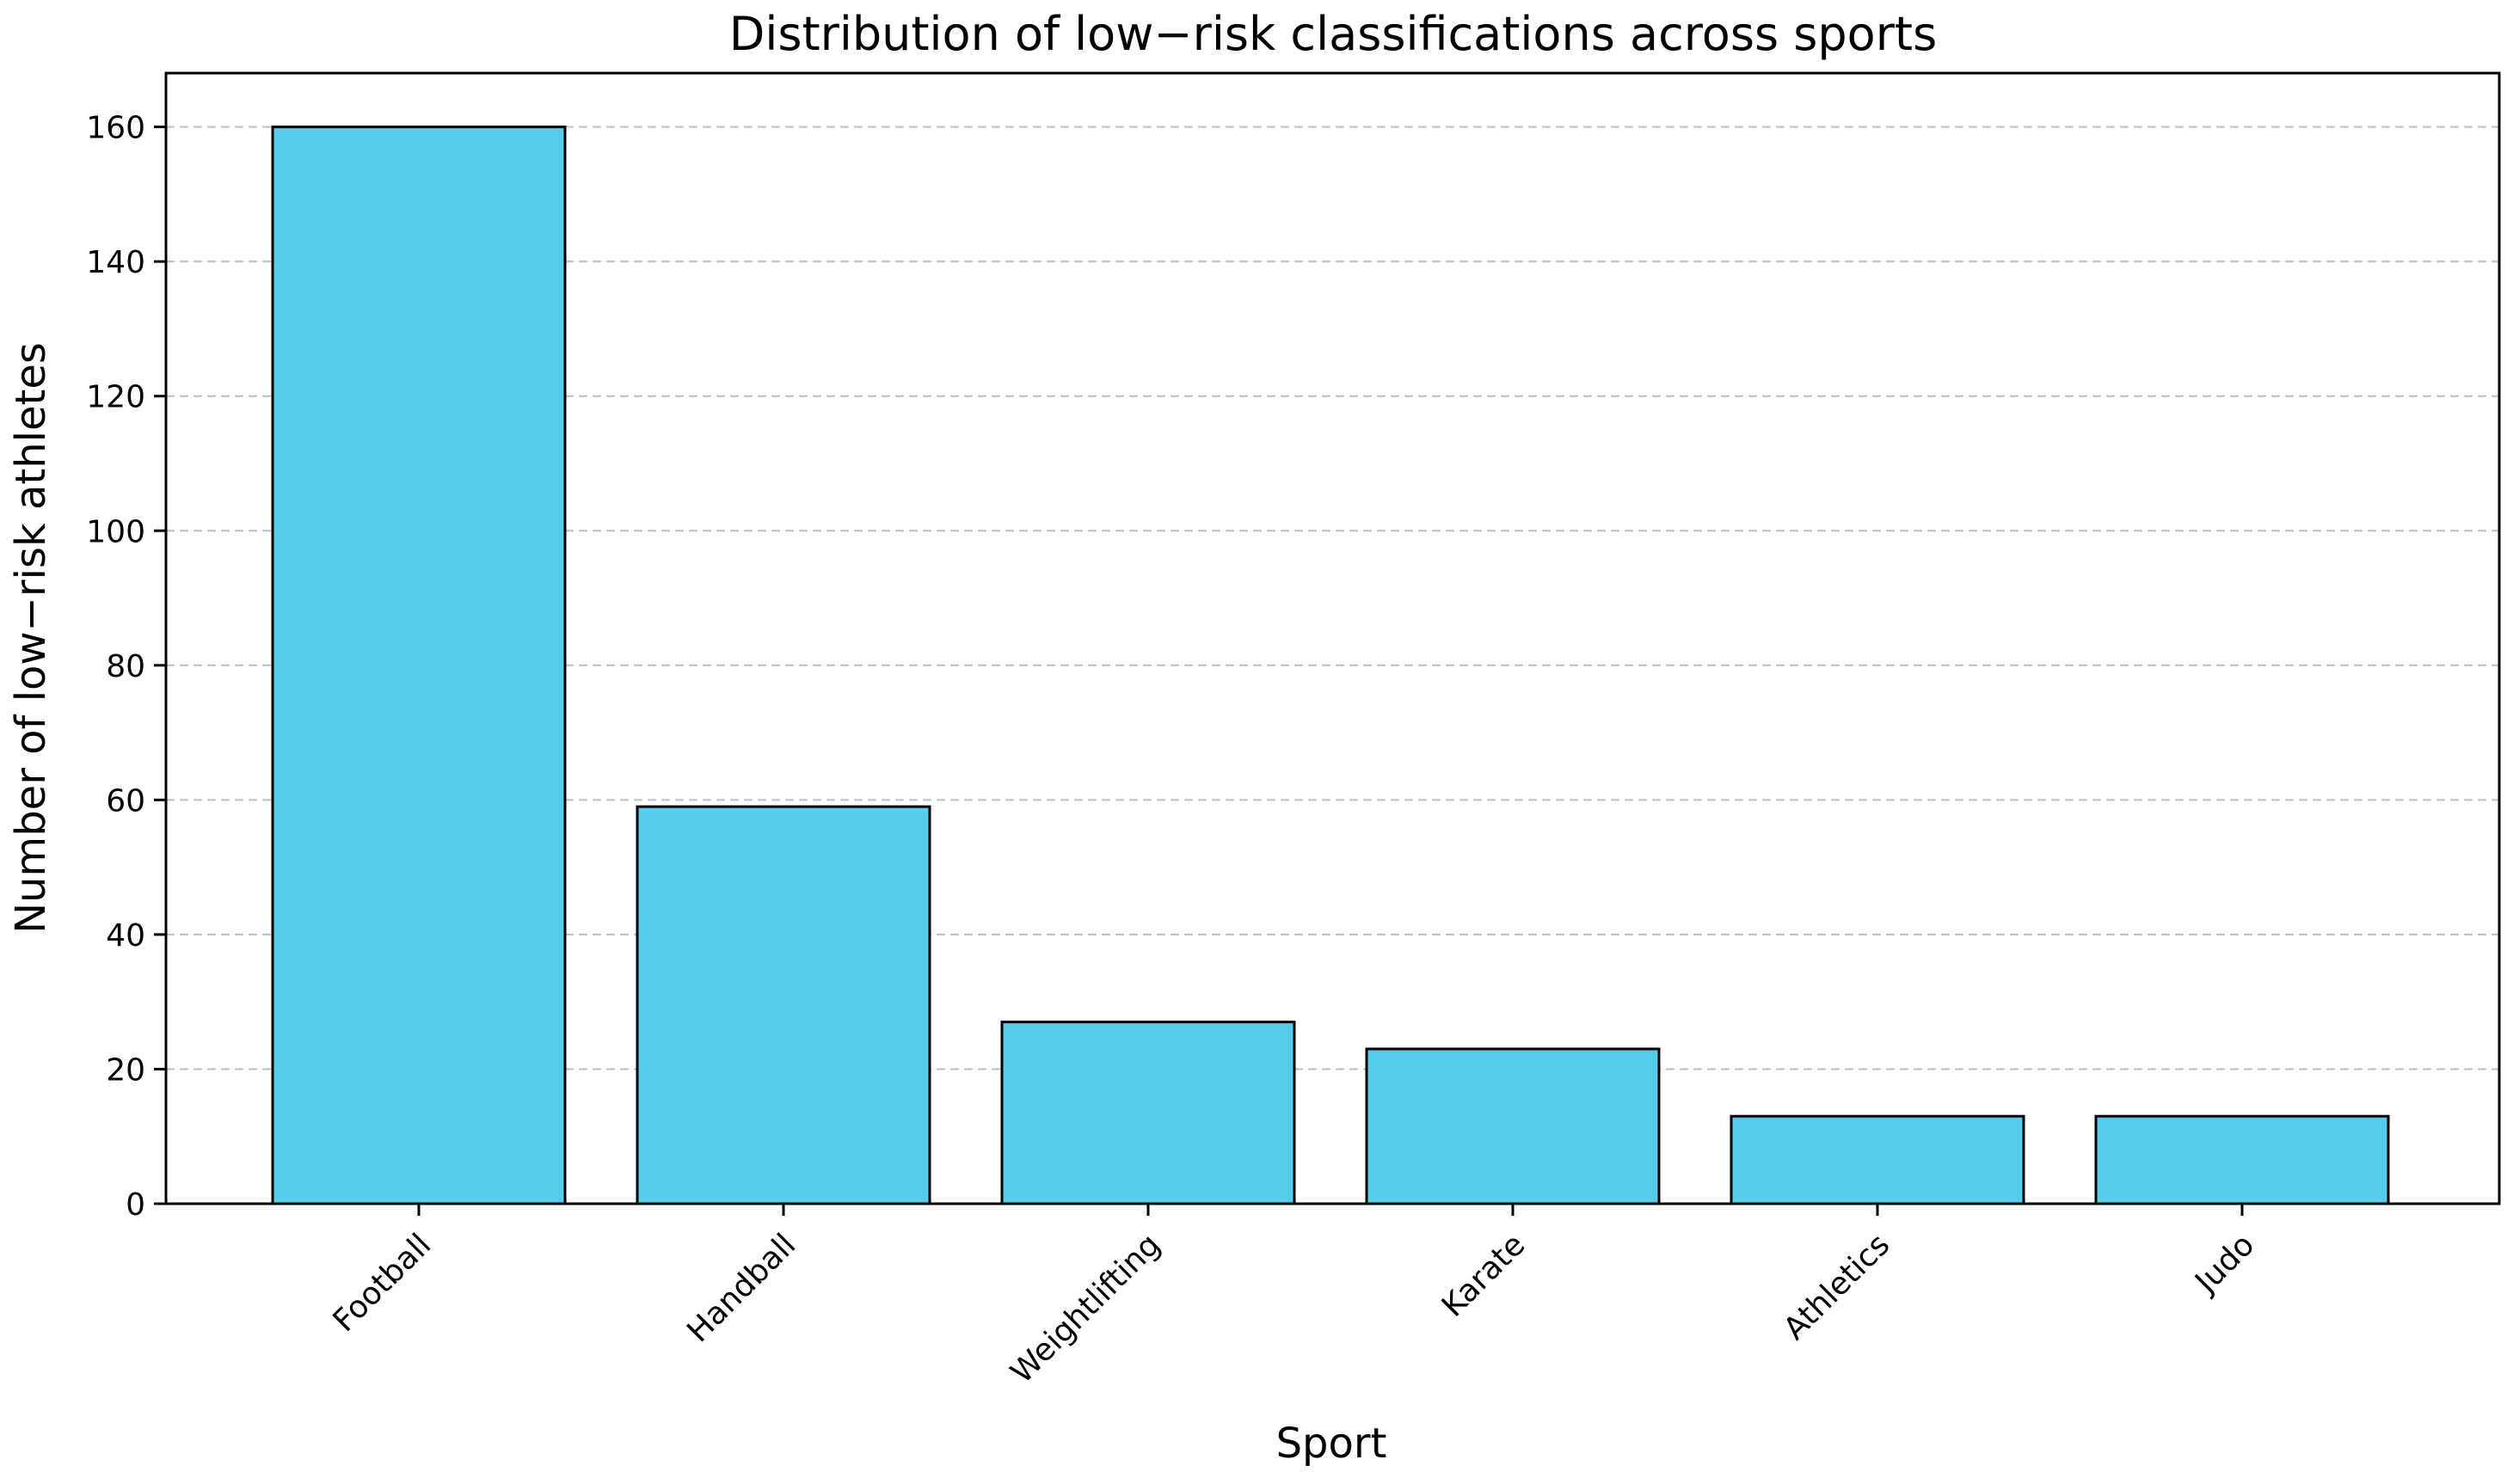 This screenshot has width=2507, height=1484. What do you see at coordinates (1484, 1275) in the screenshot?
I see `x-tick-label-karate: Karate` at bounding box center [1484, 1275].